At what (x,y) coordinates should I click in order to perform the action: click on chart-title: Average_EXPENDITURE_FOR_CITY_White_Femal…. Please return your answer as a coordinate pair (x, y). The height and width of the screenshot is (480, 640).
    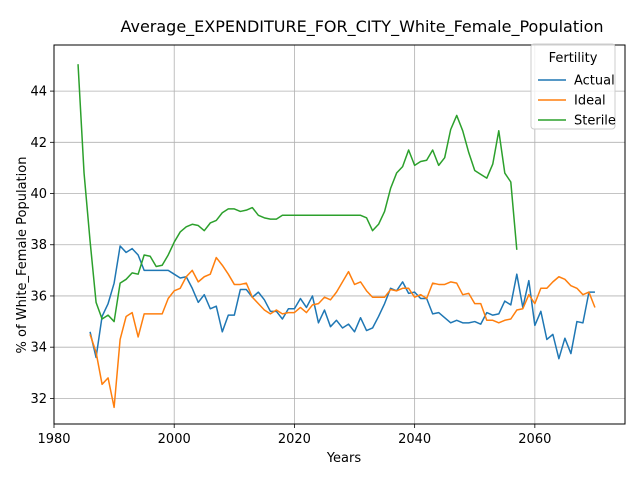
    Looking at the image, I should click on (361, 27).